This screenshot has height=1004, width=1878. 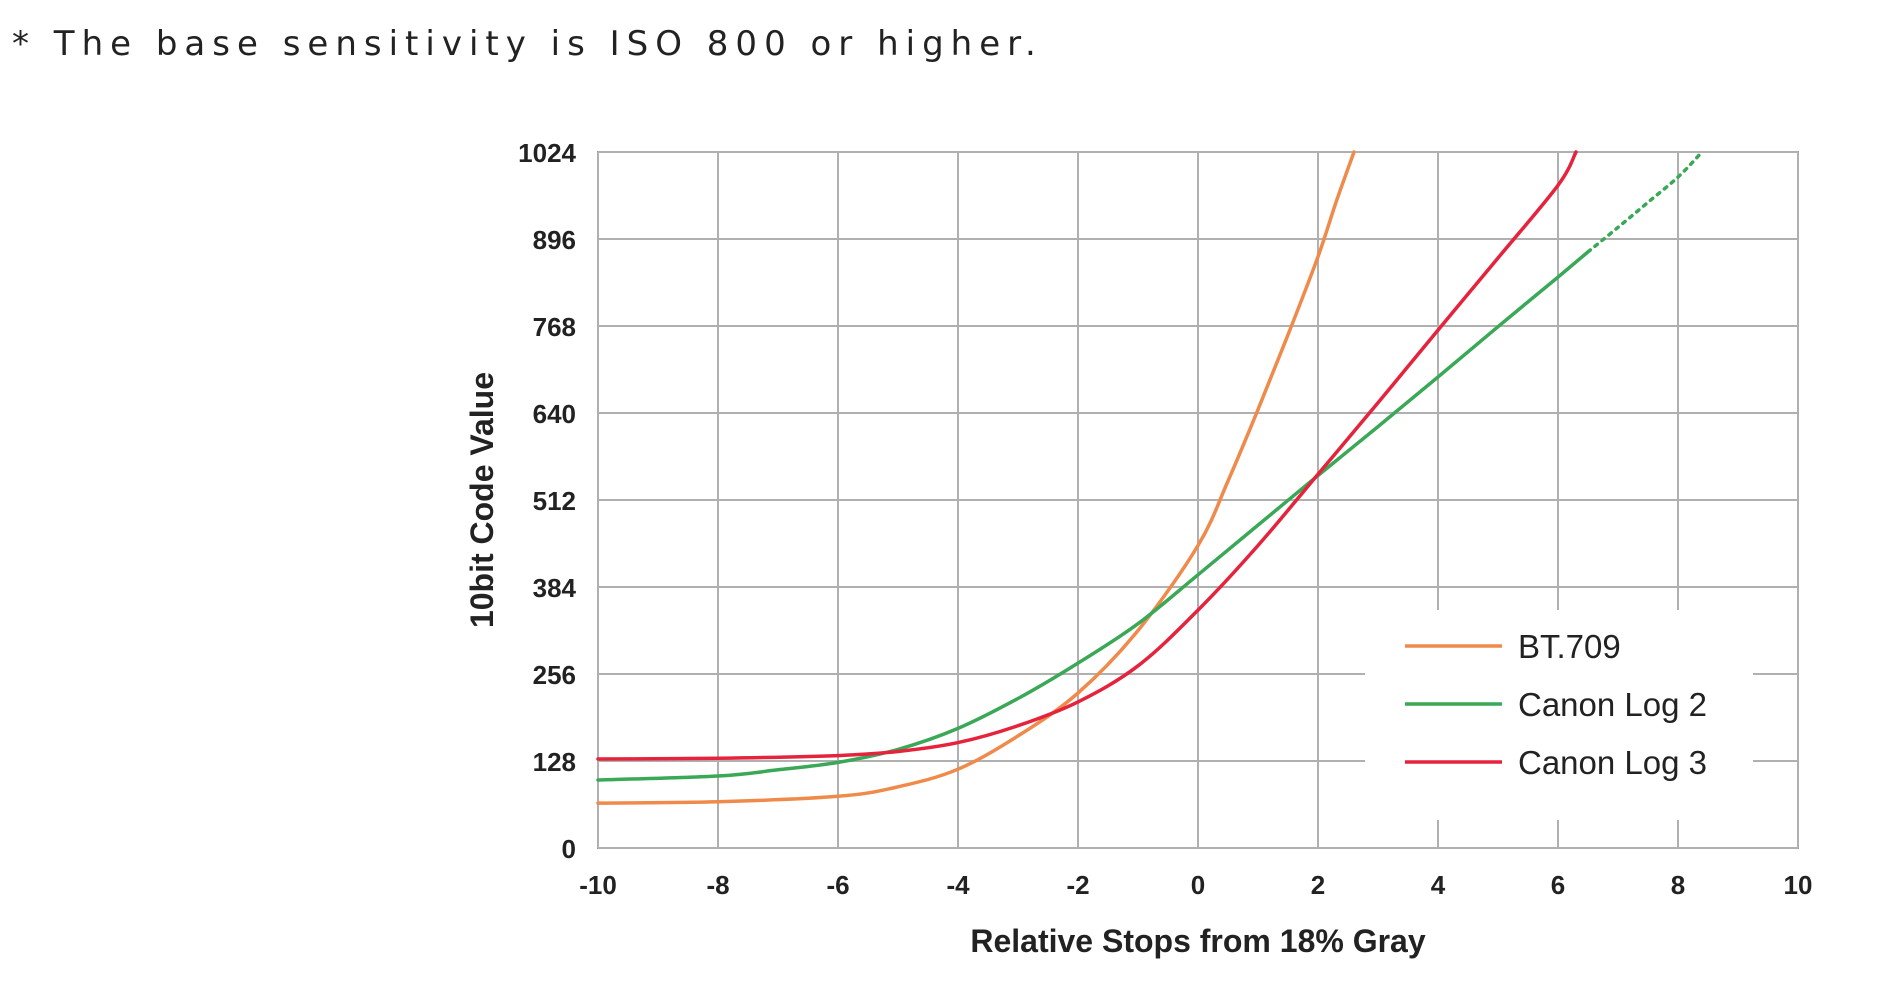 What do you see at coordinates (1558, 885) in the screenshot?
I see `x-tick-label: 6` at bounding box center [1558, 885].